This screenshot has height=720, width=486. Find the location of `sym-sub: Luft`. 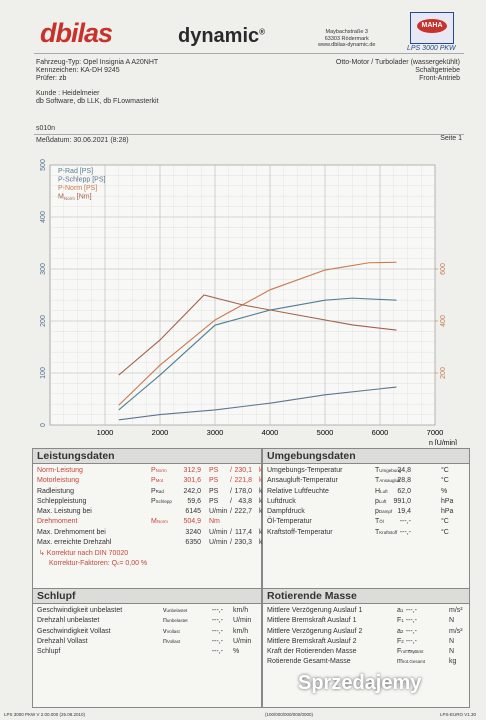

sym-sub: Luft is located at coordinates (384, 491).